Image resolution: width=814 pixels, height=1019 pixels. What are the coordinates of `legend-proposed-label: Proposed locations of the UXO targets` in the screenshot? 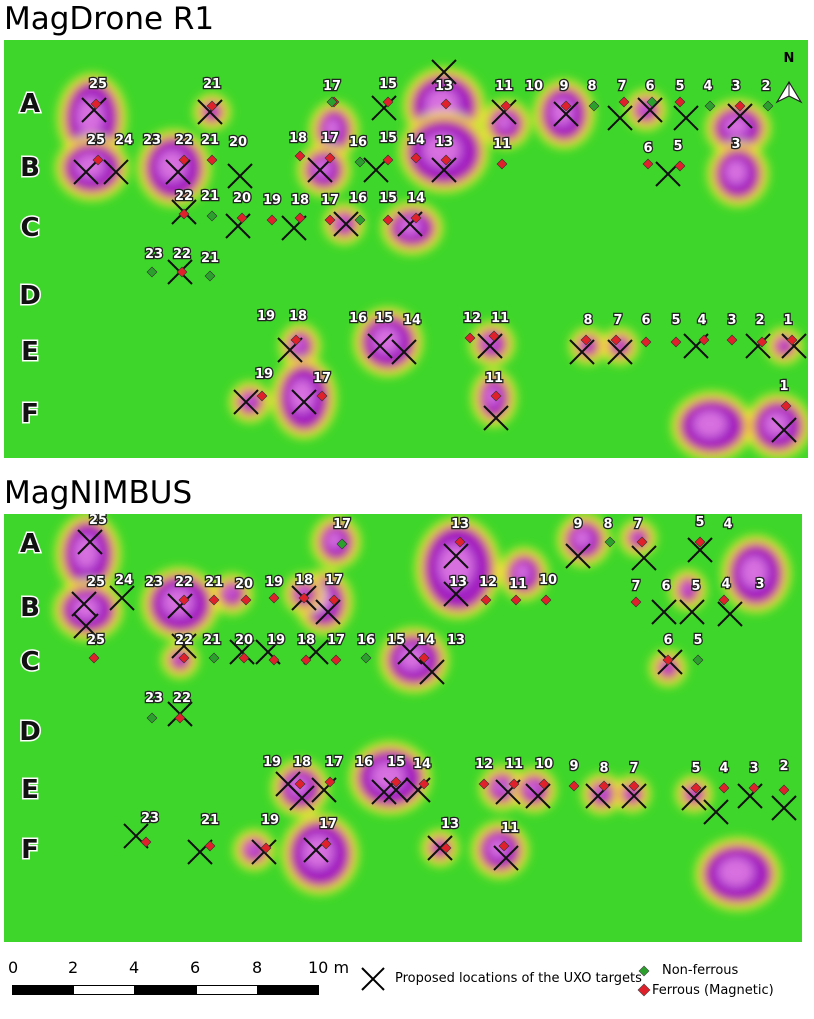 It's located at (518, 978).